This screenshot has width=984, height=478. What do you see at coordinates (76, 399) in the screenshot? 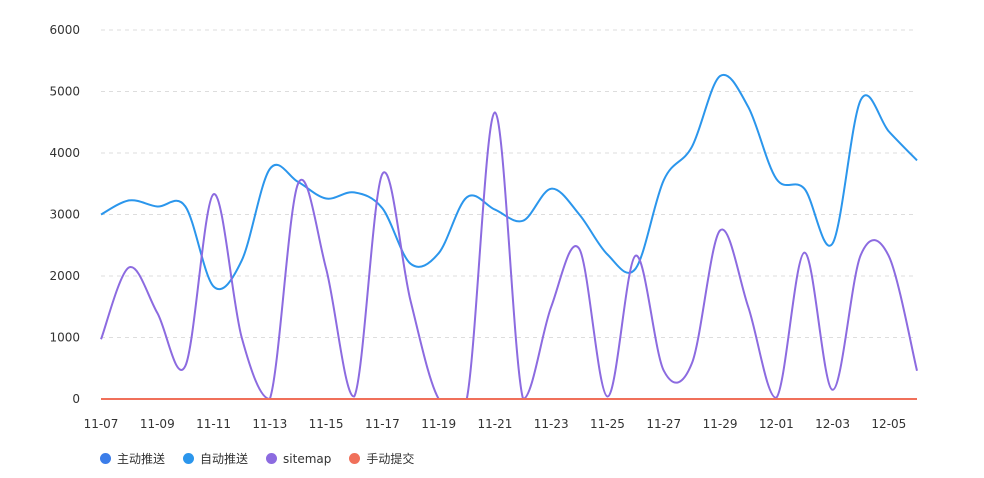
I see `y-tick-label: 0` at bounding box center [76, 399].